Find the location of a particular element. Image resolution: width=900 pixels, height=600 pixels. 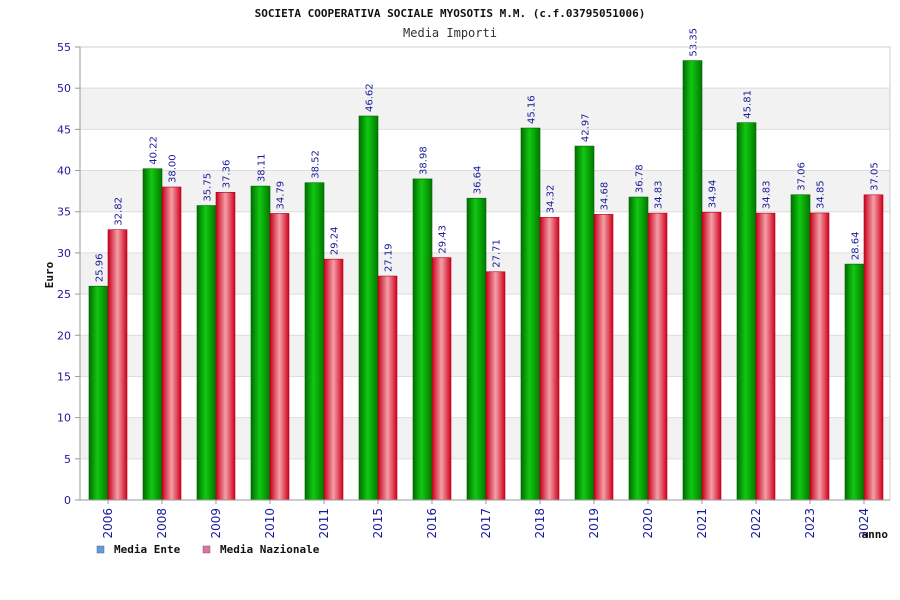

data-label-media-nazionale-2009: 37.36 is located at coordinates (227, 174).